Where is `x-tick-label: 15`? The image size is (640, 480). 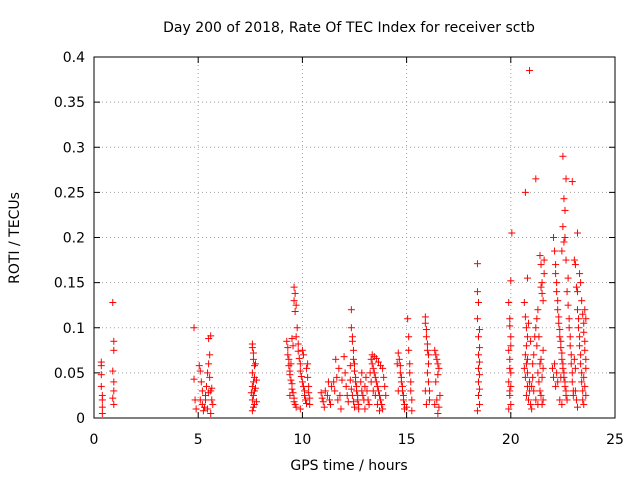 x-tick-label: 15 is located at coordinates (407, 440).